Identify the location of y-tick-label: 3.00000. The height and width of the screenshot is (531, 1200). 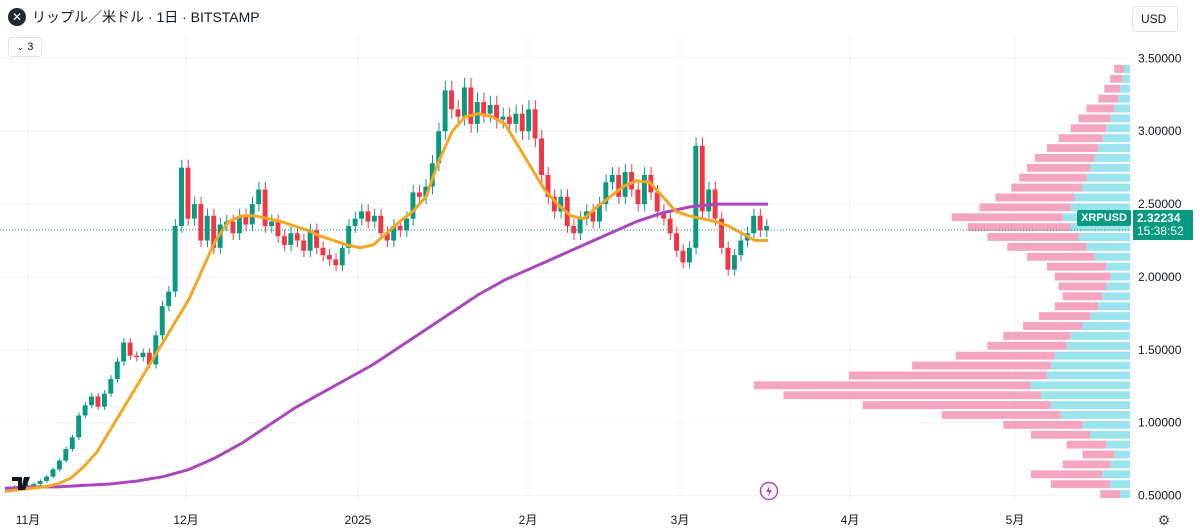
(1160, 131).